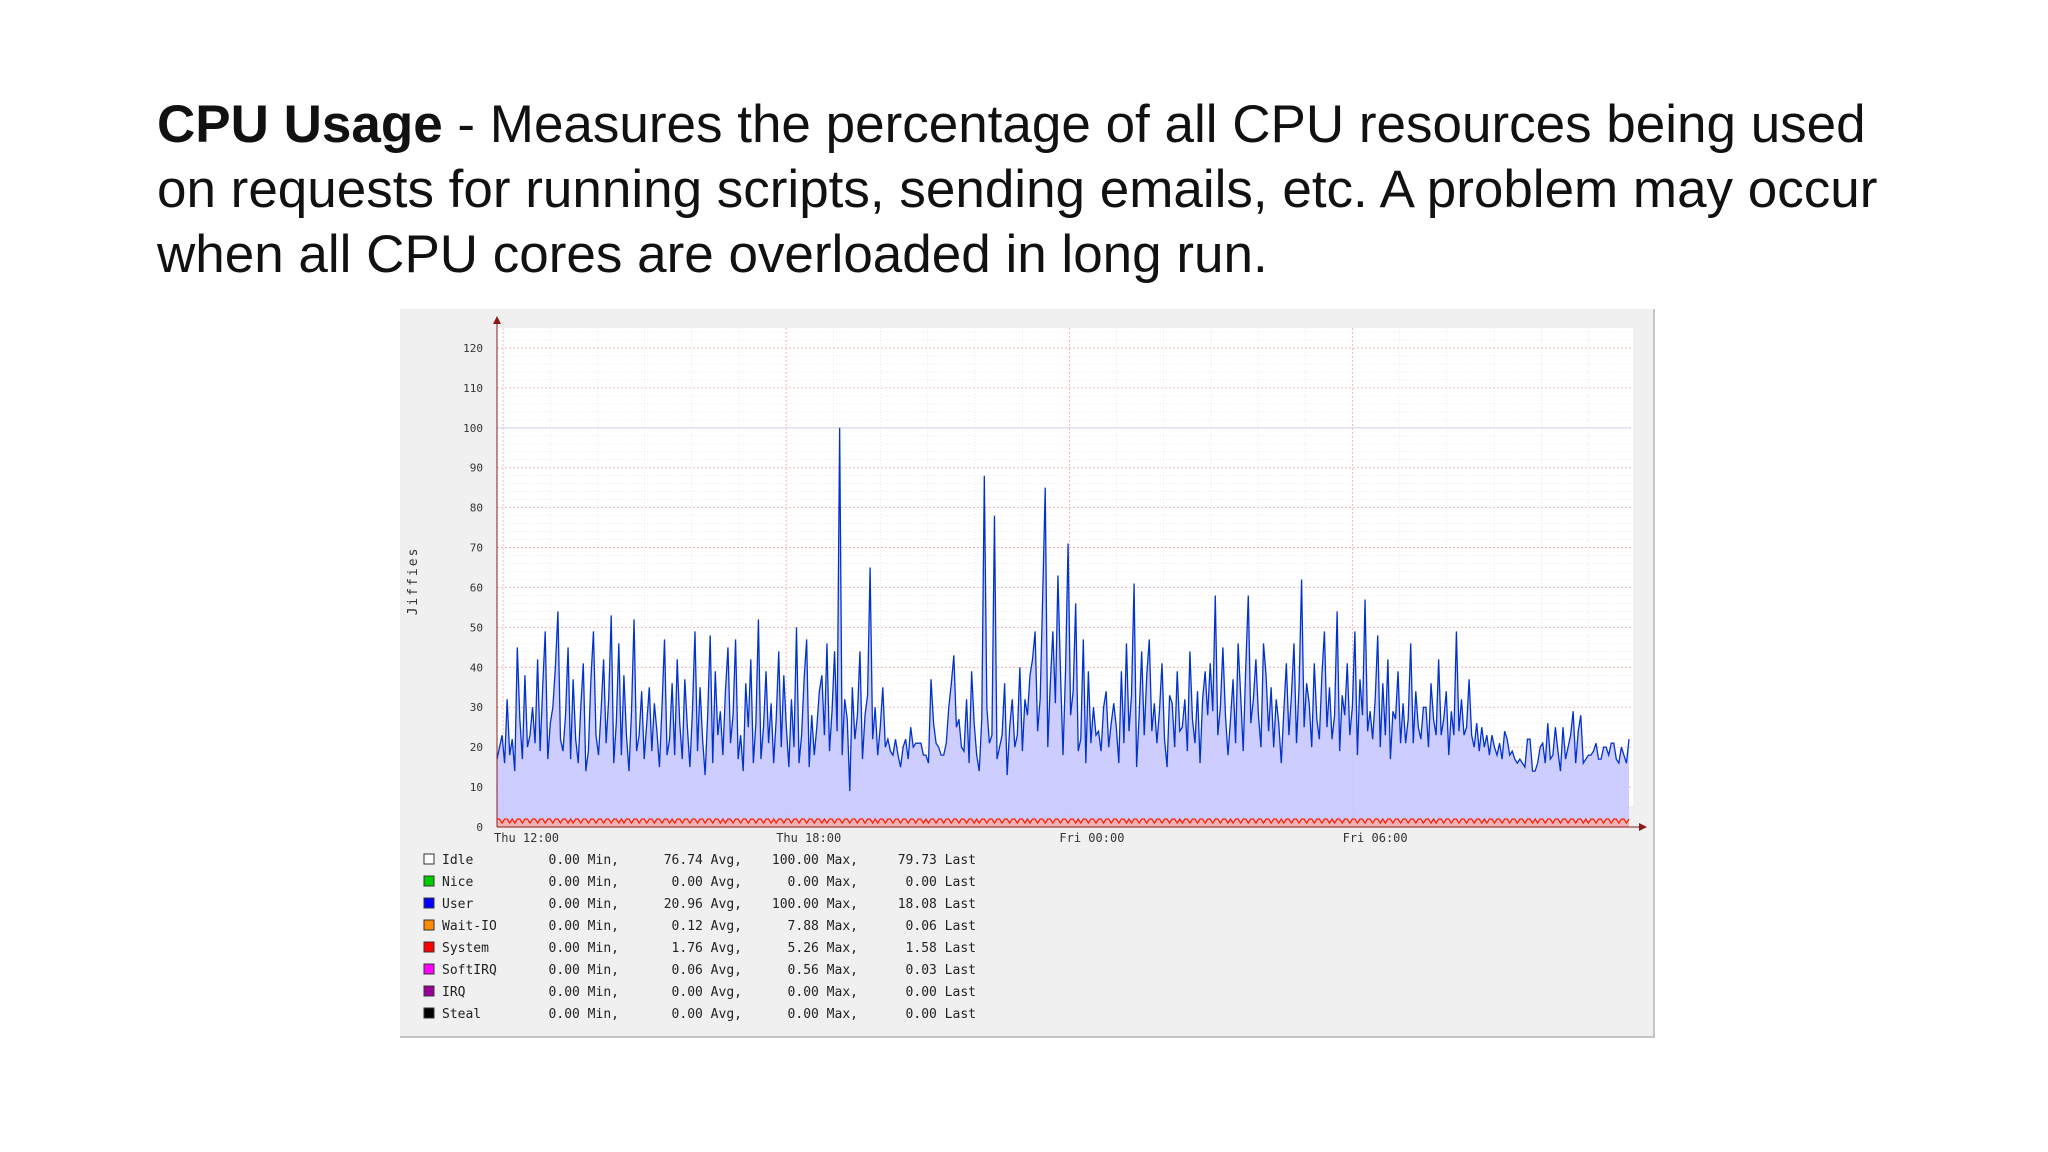  What do you see at coordinates (707, 926) in the screenshot?
I see `legend-avg: 0.12 Avg,` at bounding box center [707, 926].